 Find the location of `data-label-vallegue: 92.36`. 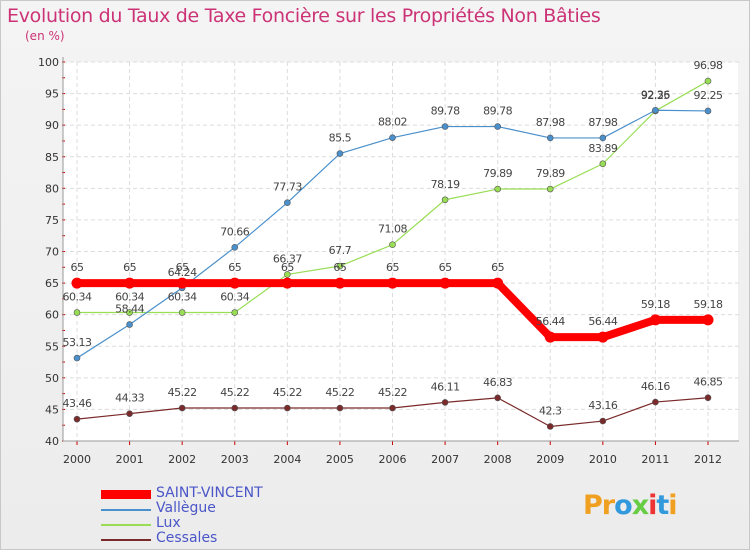

data-label-vallegue: 92.36 is located at coordinates (655, 94).